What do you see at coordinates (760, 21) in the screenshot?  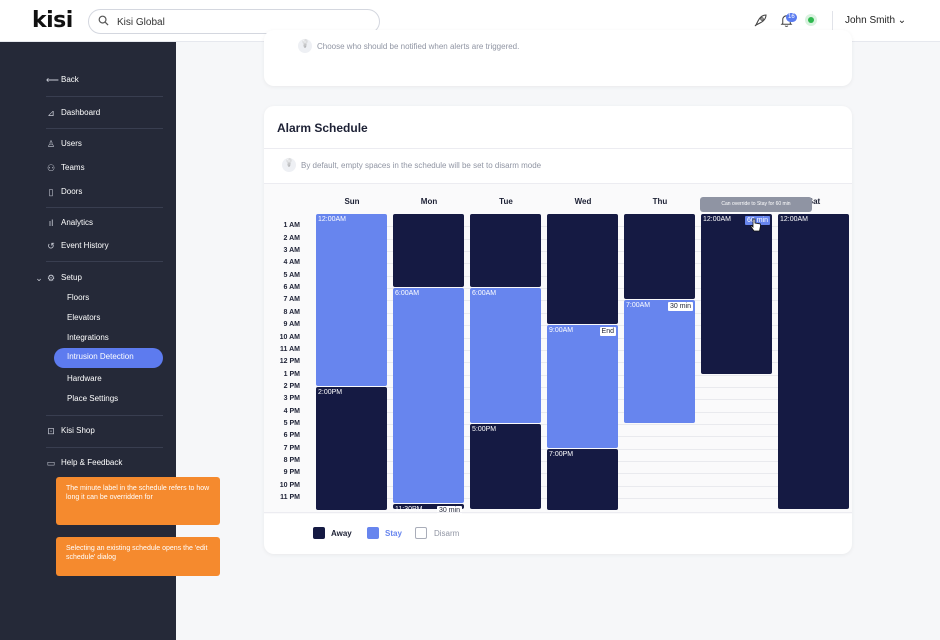 I see `rocket-icon` at bounding box center [760, 21].